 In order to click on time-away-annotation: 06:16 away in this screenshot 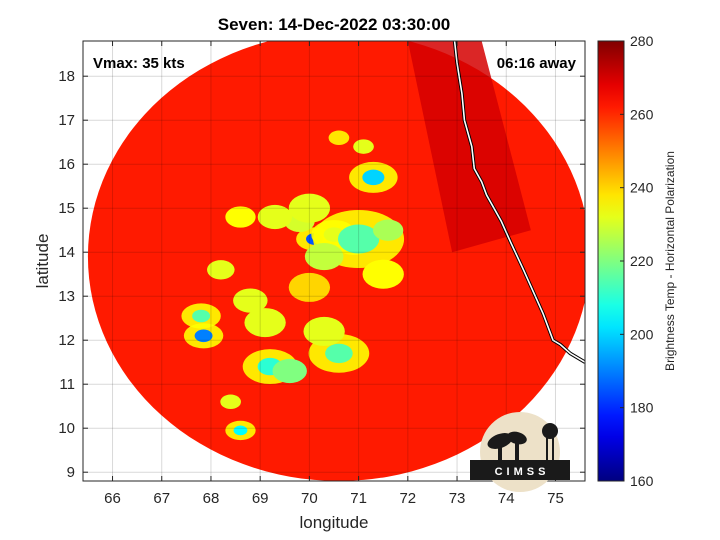, I will do `click(537, 63)`.